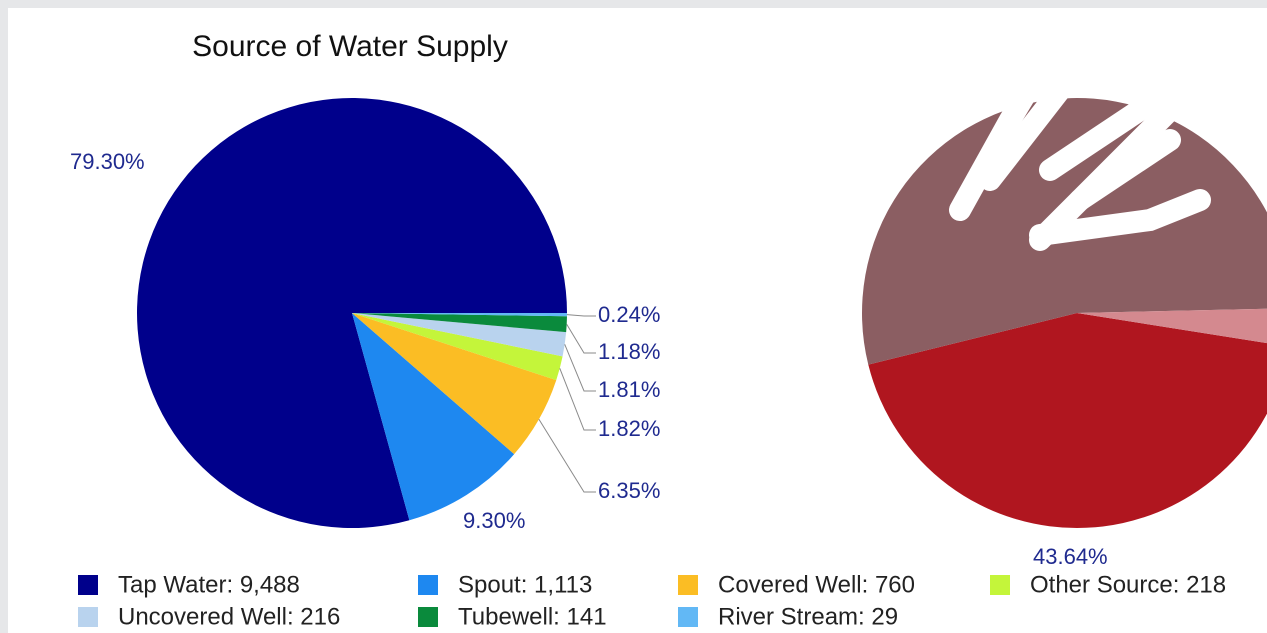  I want to click on legend-label: Uncovered Well: 216, so click(229, 616).